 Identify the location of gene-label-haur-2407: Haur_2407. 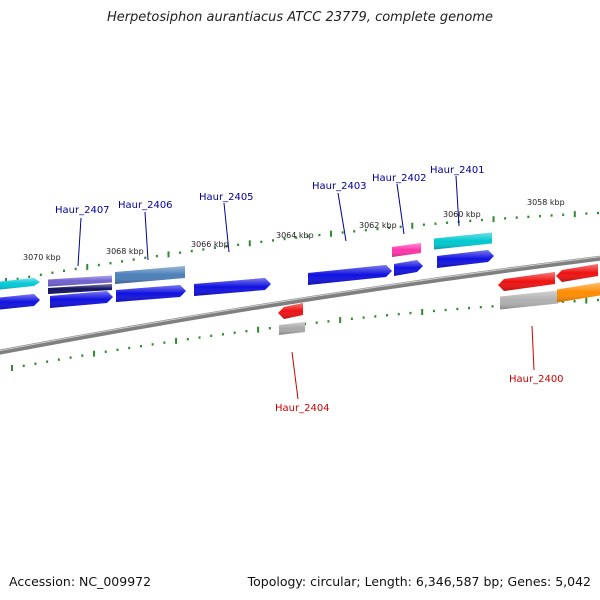
(82, 210).